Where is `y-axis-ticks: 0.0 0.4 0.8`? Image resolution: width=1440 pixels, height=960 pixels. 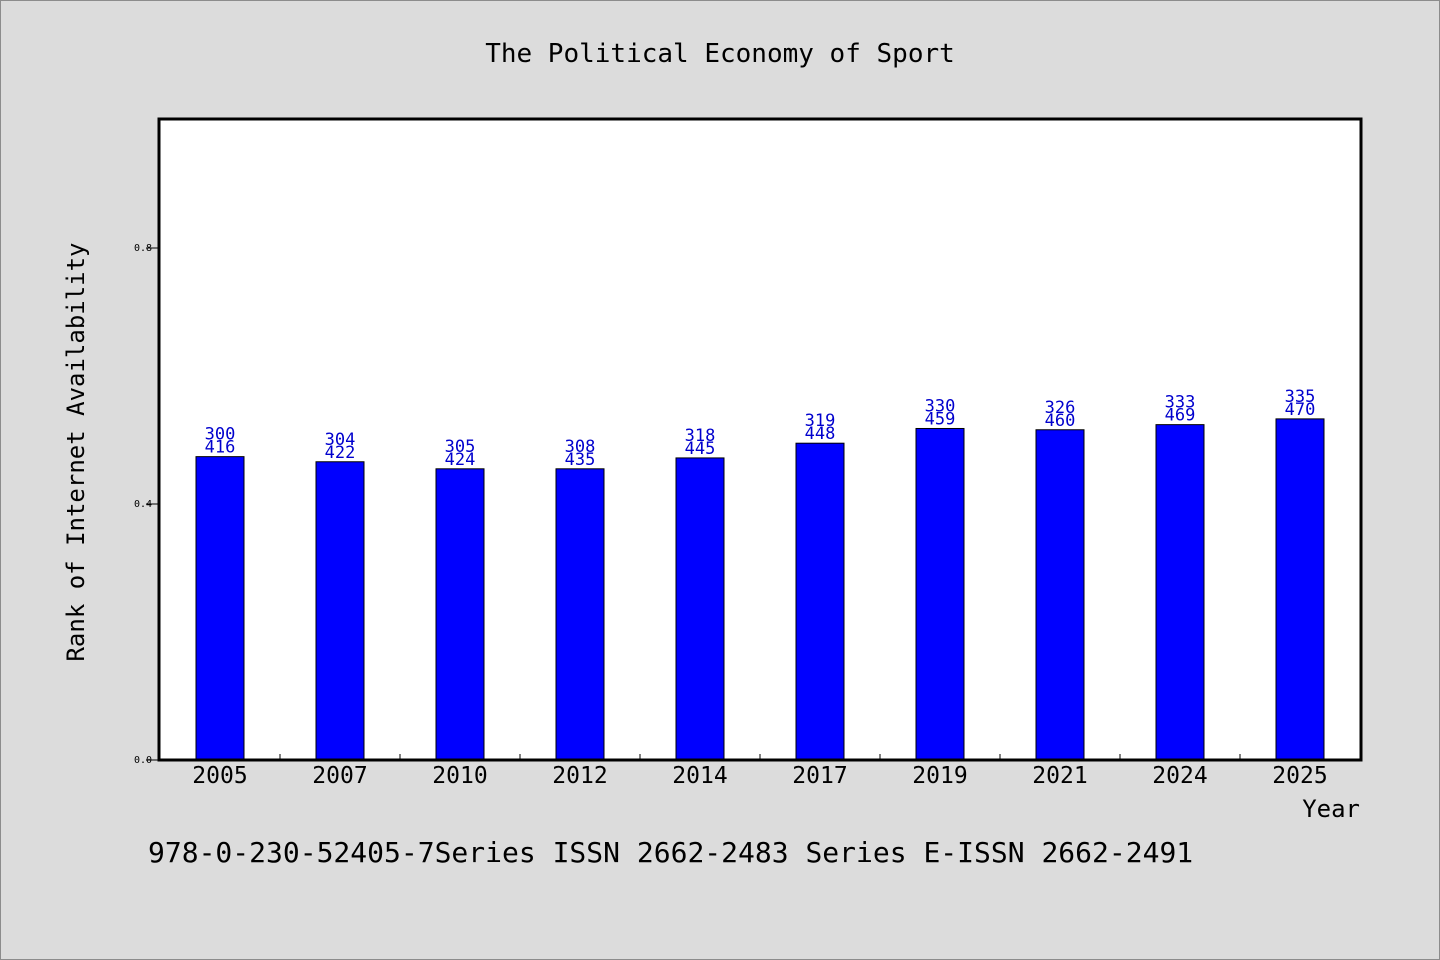 y-axis-ticks: 0.0 0.4 0.8 is located at coordinates (146, 504).